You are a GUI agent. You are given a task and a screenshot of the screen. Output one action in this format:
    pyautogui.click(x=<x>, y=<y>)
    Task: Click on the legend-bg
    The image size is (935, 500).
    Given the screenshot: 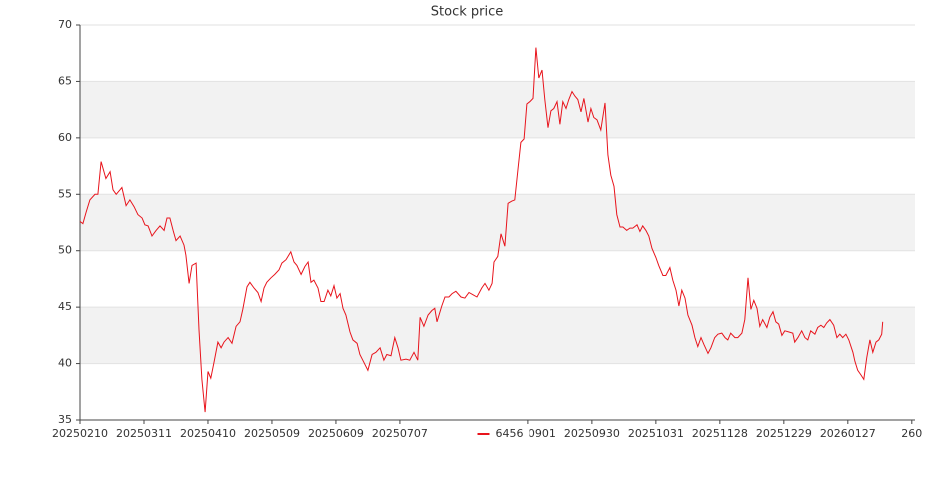 What is the action you would take?
    pyautogui.click(x=511, y=434)
    